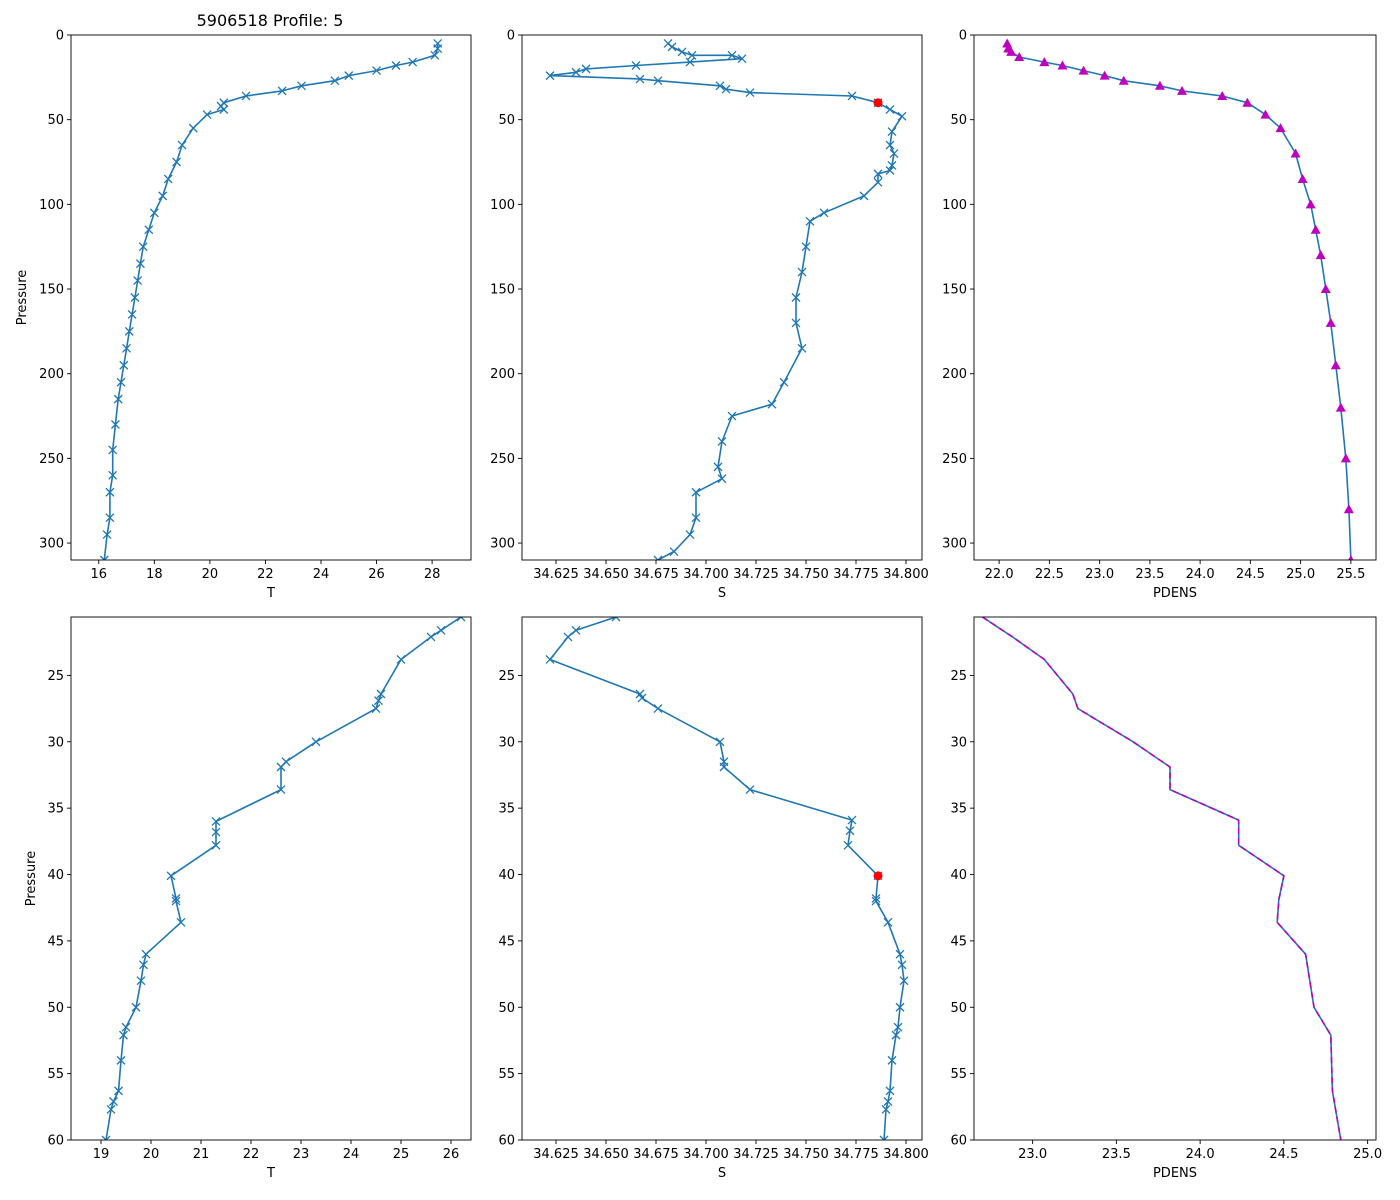 Image resolution: width=1400 pixels, height=1200 pixels. I want to click on x-tick-label: 16, so click(99, 574).